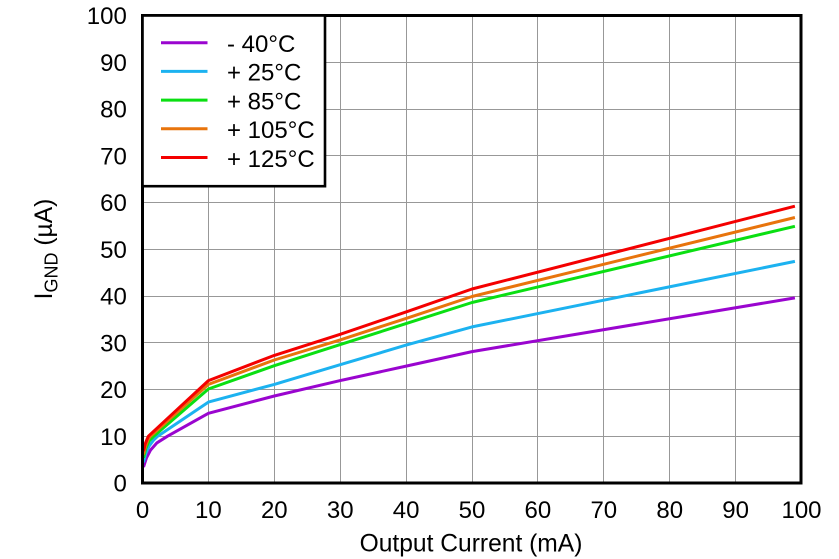 The image size is (839, 559). I want to click on svg-text: + 25°C, so click(264, 73).